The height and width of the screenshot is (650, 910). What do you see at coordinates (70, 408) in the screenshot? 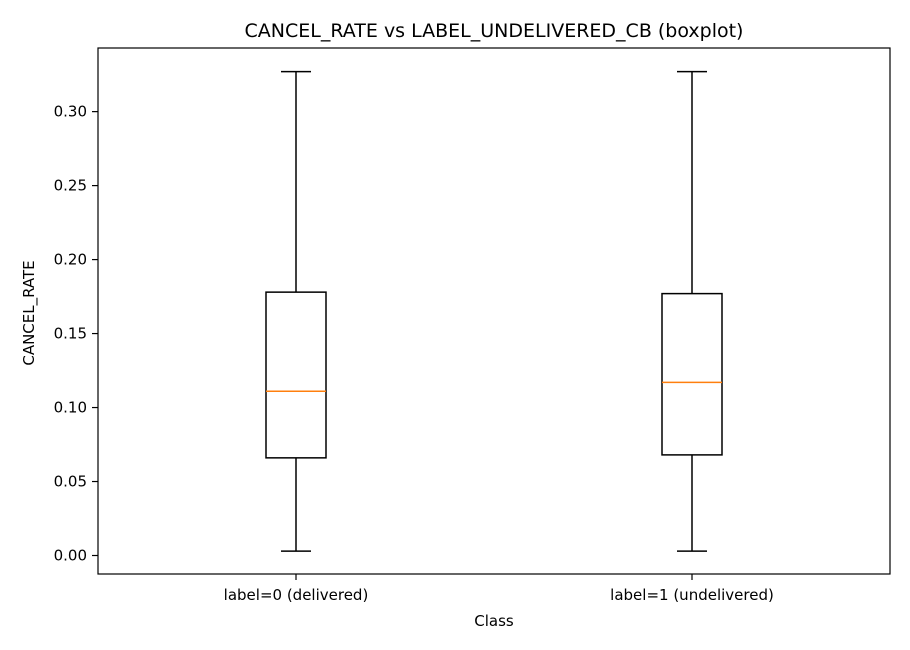
I see `y-tick-label: 0.10` at bounding box center [70, 408].